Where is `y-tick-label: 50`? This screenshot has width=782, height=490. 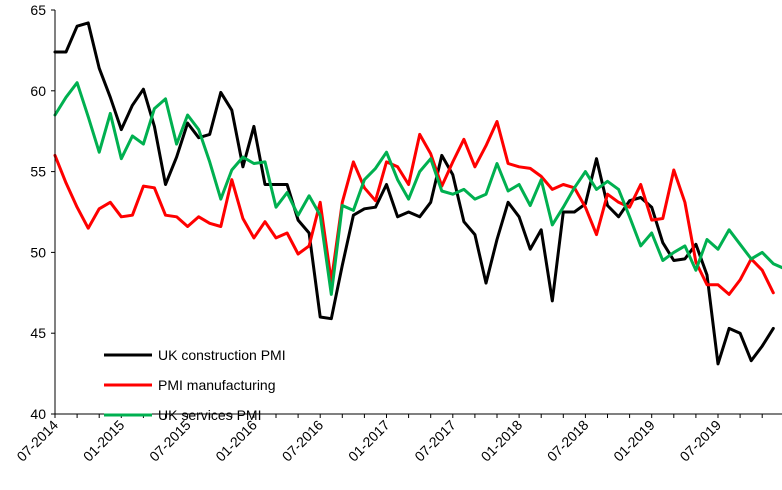 y-tick-label: 50 is located at coordinates (38, 252).